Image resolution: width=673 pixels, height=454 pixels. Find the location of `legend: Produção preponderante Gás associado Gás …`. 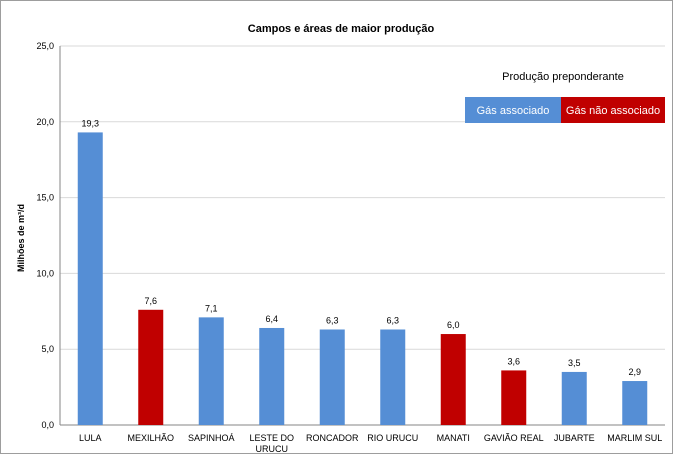

legend: Produção preponderante Gás associado Gás … is located at coordinates (565, 97).